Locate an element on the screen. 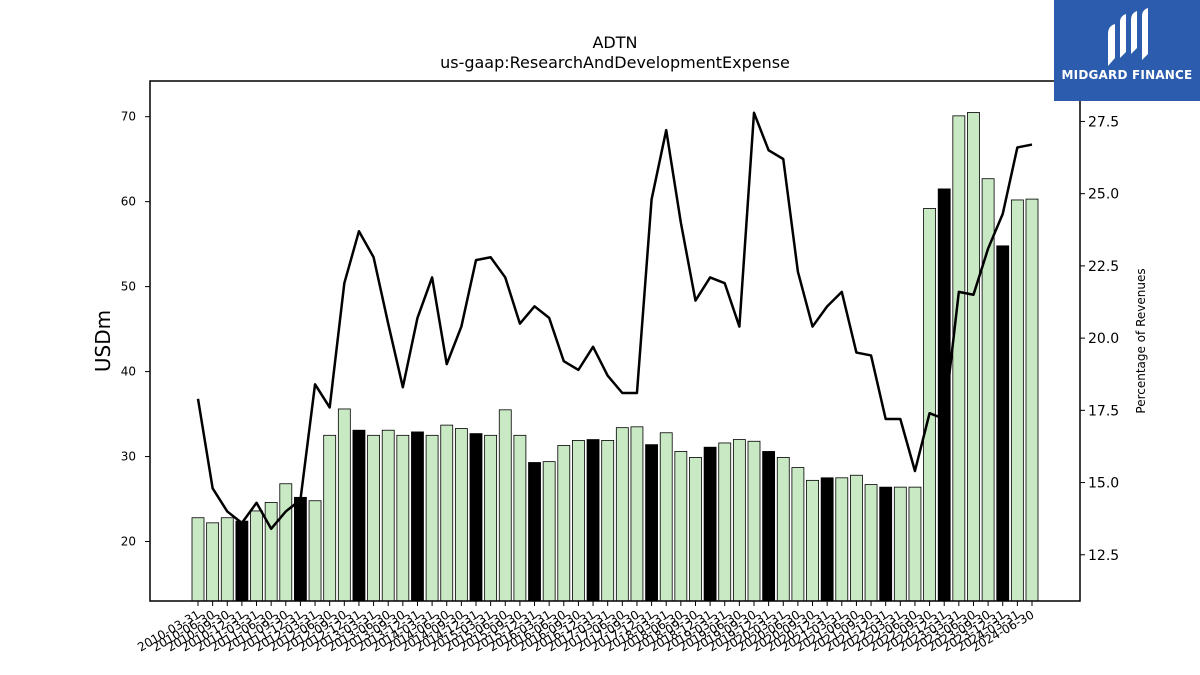  brand-logo: MIDGARD FINANCE is located at coordinates (1127, 50).